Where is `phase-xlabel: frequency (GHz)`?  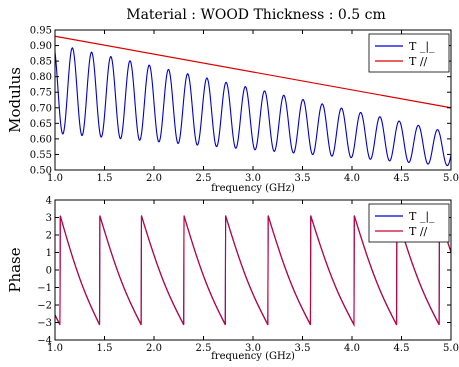 phase-xlabel: frequency (GHz) is located at coordinates (253, 356).